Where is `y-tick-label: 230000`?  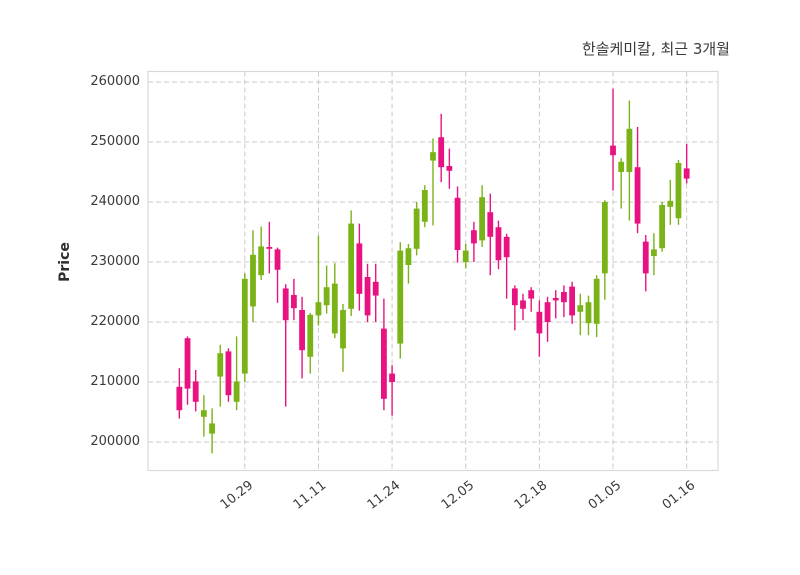 y-tick-label: 230000 is located at coordinates (115, 261).